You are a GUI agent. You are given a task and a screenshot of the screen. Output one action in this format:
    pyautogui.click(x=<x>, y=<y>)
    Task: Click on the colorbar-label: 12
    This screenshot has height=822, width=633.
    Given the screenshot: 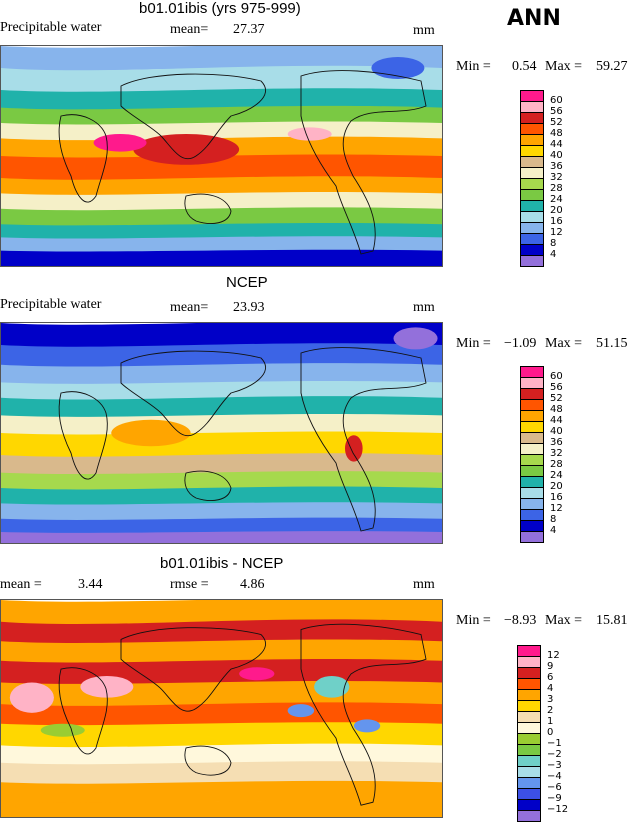 What is the action you would take?
    pyautogui.click(x=553, y=655)
    